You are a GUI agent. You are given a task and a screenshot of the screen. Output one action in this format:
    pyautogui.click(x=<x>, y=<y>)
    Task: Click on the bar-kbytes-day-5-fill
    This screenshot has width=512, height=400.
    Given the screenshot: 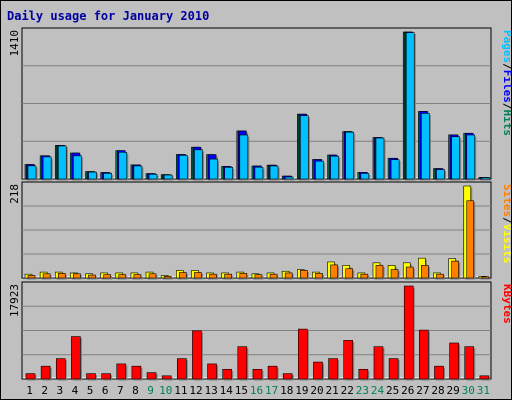 What is the action you would take?
    pyautogui.click(x=91, y=376)
    